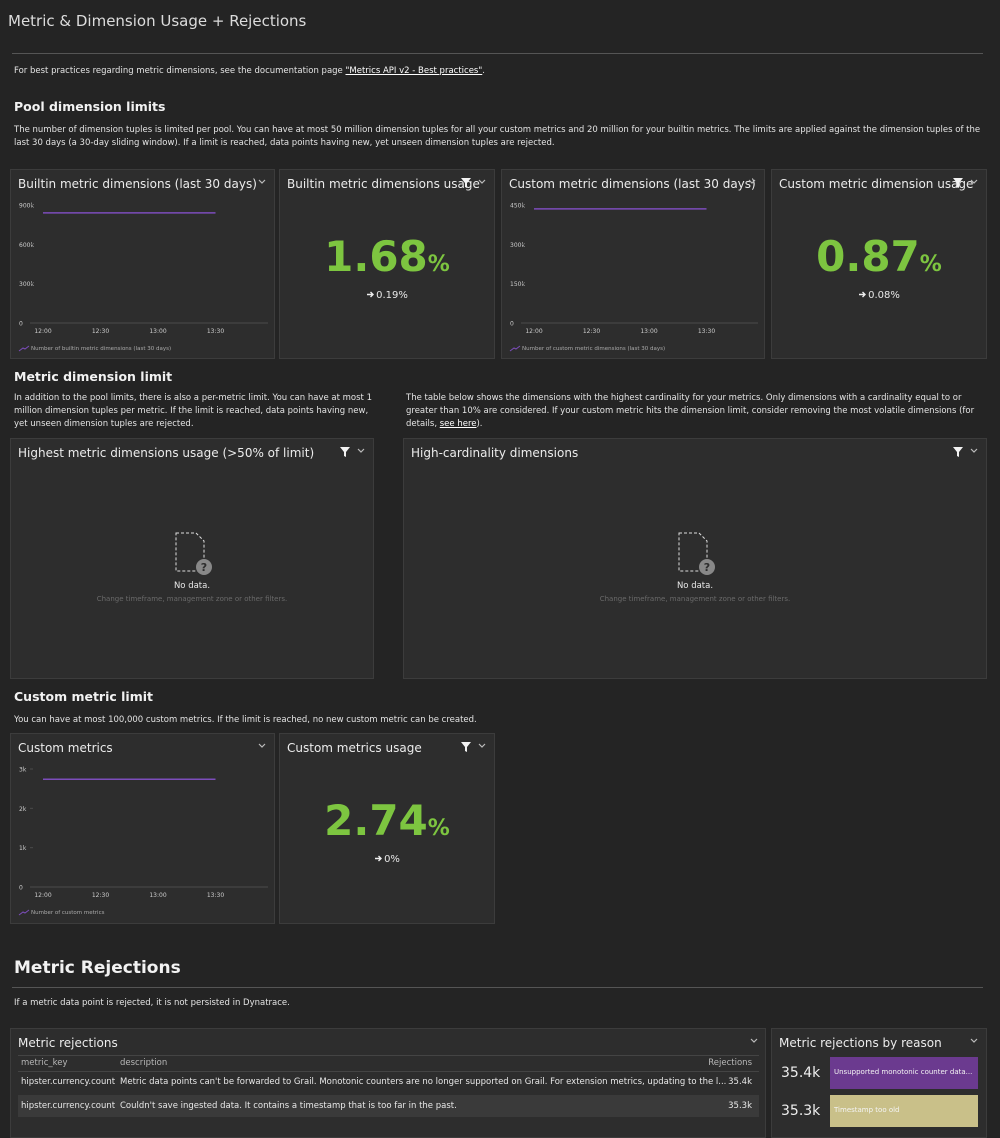  What do you see at coordinates (479, 424) in the screenshot?
I see `text-suffix: ).` at bounding box center [479, 424].